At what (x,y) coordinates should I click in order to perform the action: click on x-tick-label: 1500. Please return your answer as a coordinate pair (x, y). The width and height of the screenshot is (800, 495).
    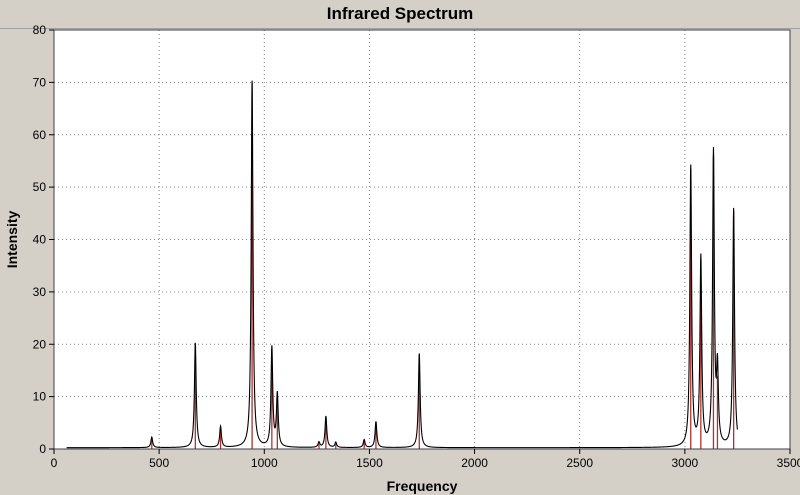
    Looking at the image, I should click on (369, 463).